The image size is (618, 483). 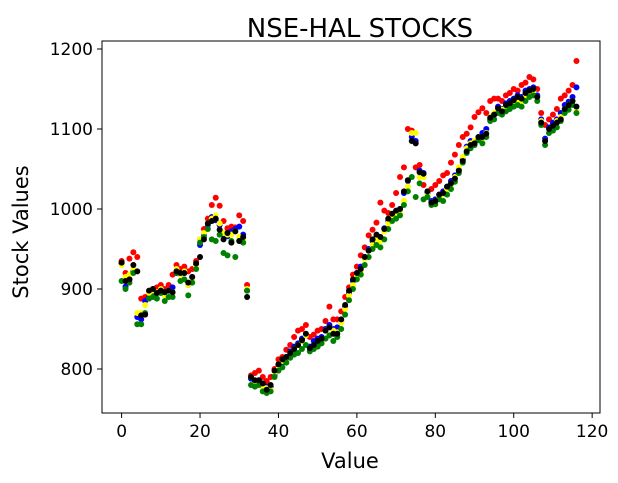 I want to click on x-tick-label: 80, so click(x=435, y=432).